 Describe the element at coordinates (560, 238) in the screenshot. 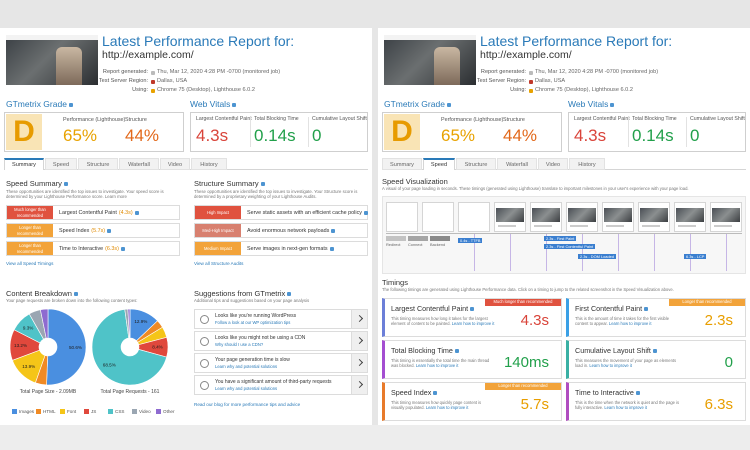

I see `timeline-marker: 2.3s - First Paint` at that location.